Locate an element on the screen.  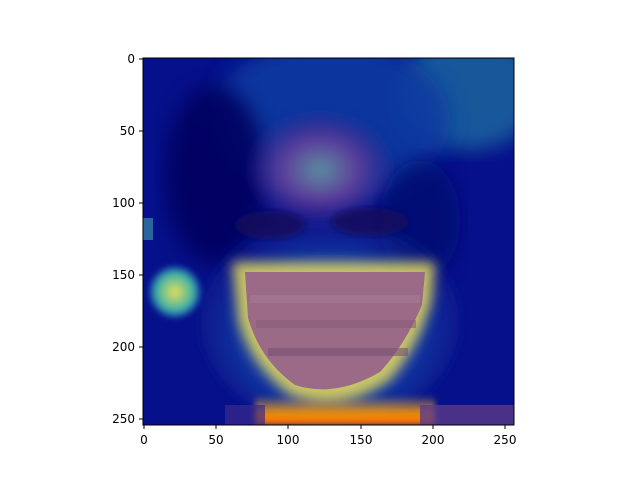
y-tick-label: 250 is located at coordinates (123, 419).